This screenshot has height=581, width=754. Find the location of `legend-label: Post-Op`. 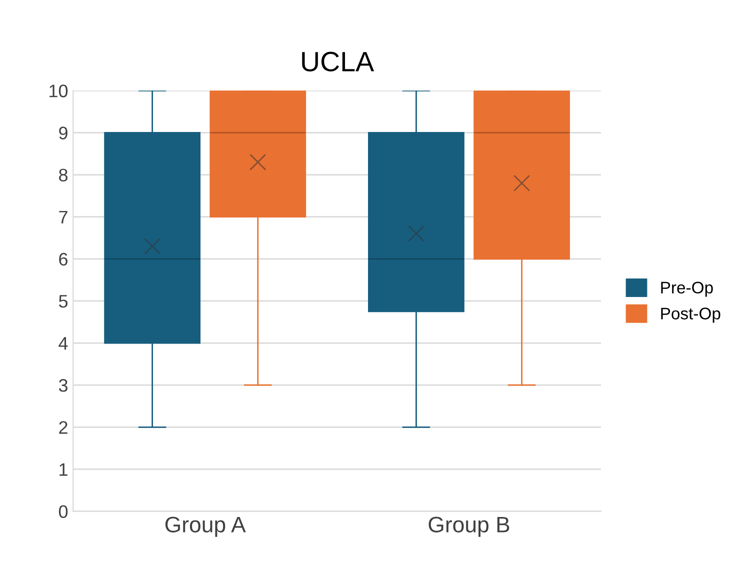

legend-label: Post-Op is located at coordinates (690, 315).